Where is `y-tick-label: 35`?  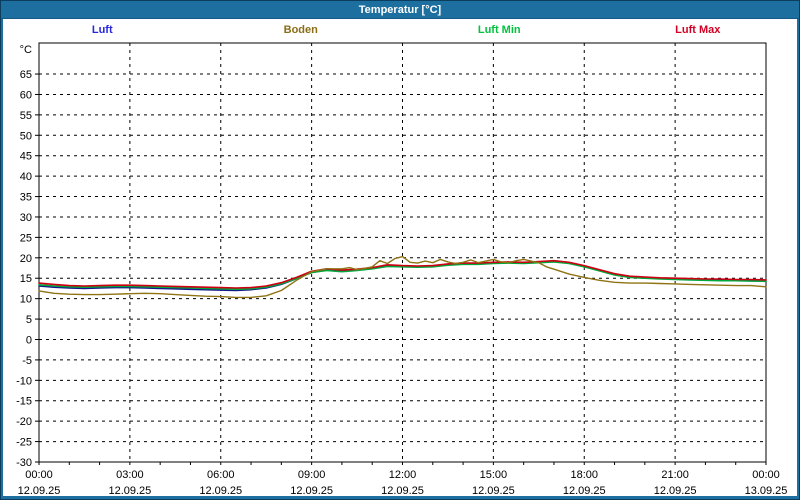
y-tick-label: 35 is located at coordinates (26, 198).